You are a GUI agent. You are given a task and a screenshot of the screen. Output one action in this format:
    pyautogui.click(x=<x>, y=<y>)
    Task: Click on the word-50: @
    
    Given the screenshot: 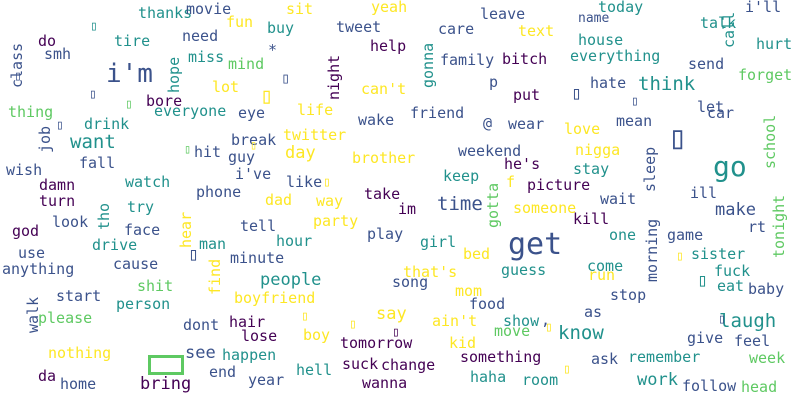 What is the action you would take?
    pyautogui.click(x=488, y=123)
    